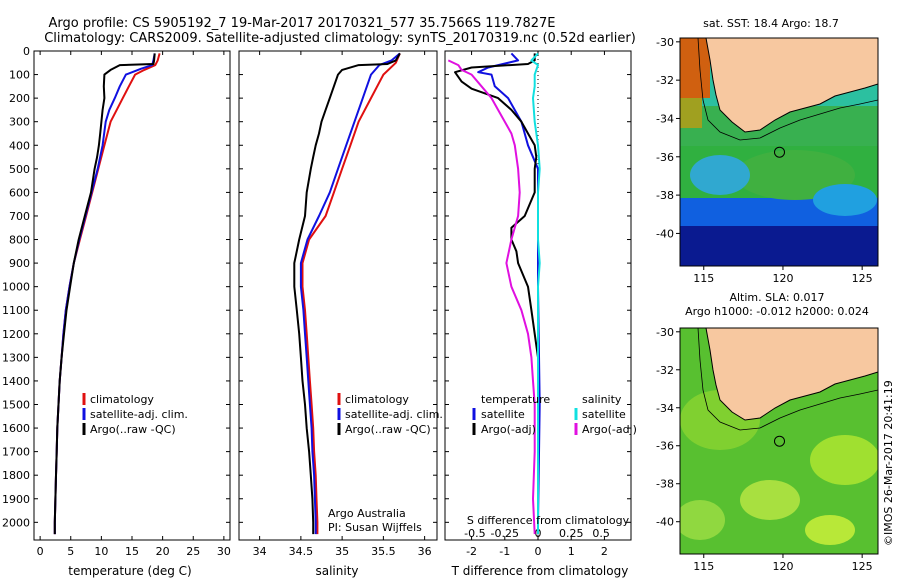 Image resolution: width=900 pixels, height=580 pixels. I want to click on lat-tick-label: -38, so click(665, 195).